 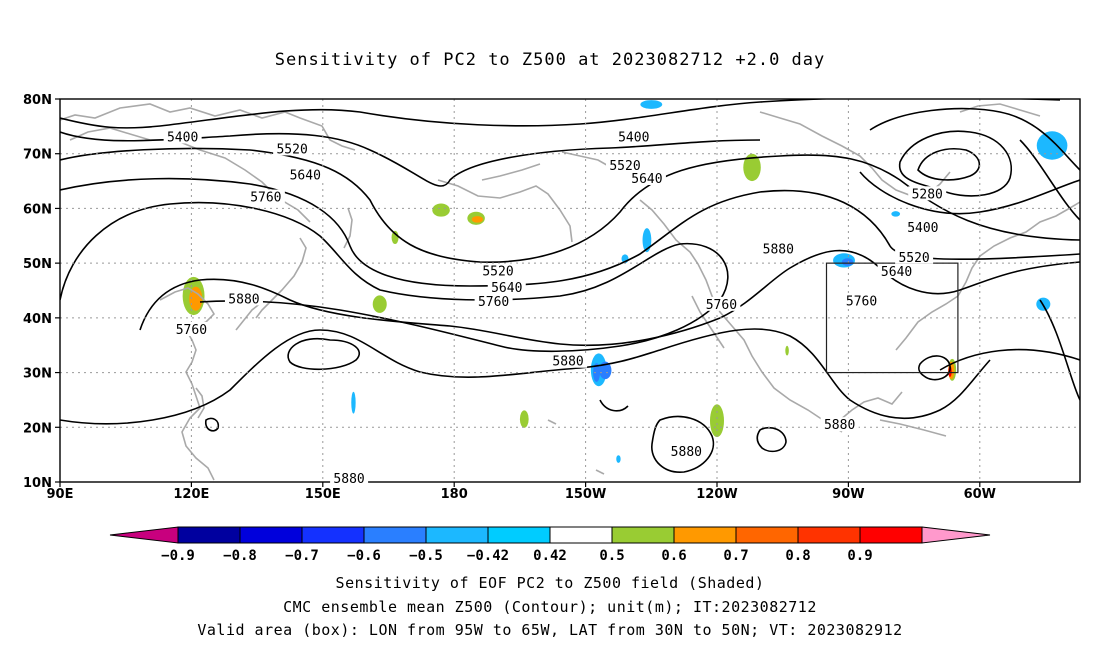 What do you see at coordinates (364, 556) in the screenshot?
I see `colorbar-label: −0.6` at bounding box center [364, 556].